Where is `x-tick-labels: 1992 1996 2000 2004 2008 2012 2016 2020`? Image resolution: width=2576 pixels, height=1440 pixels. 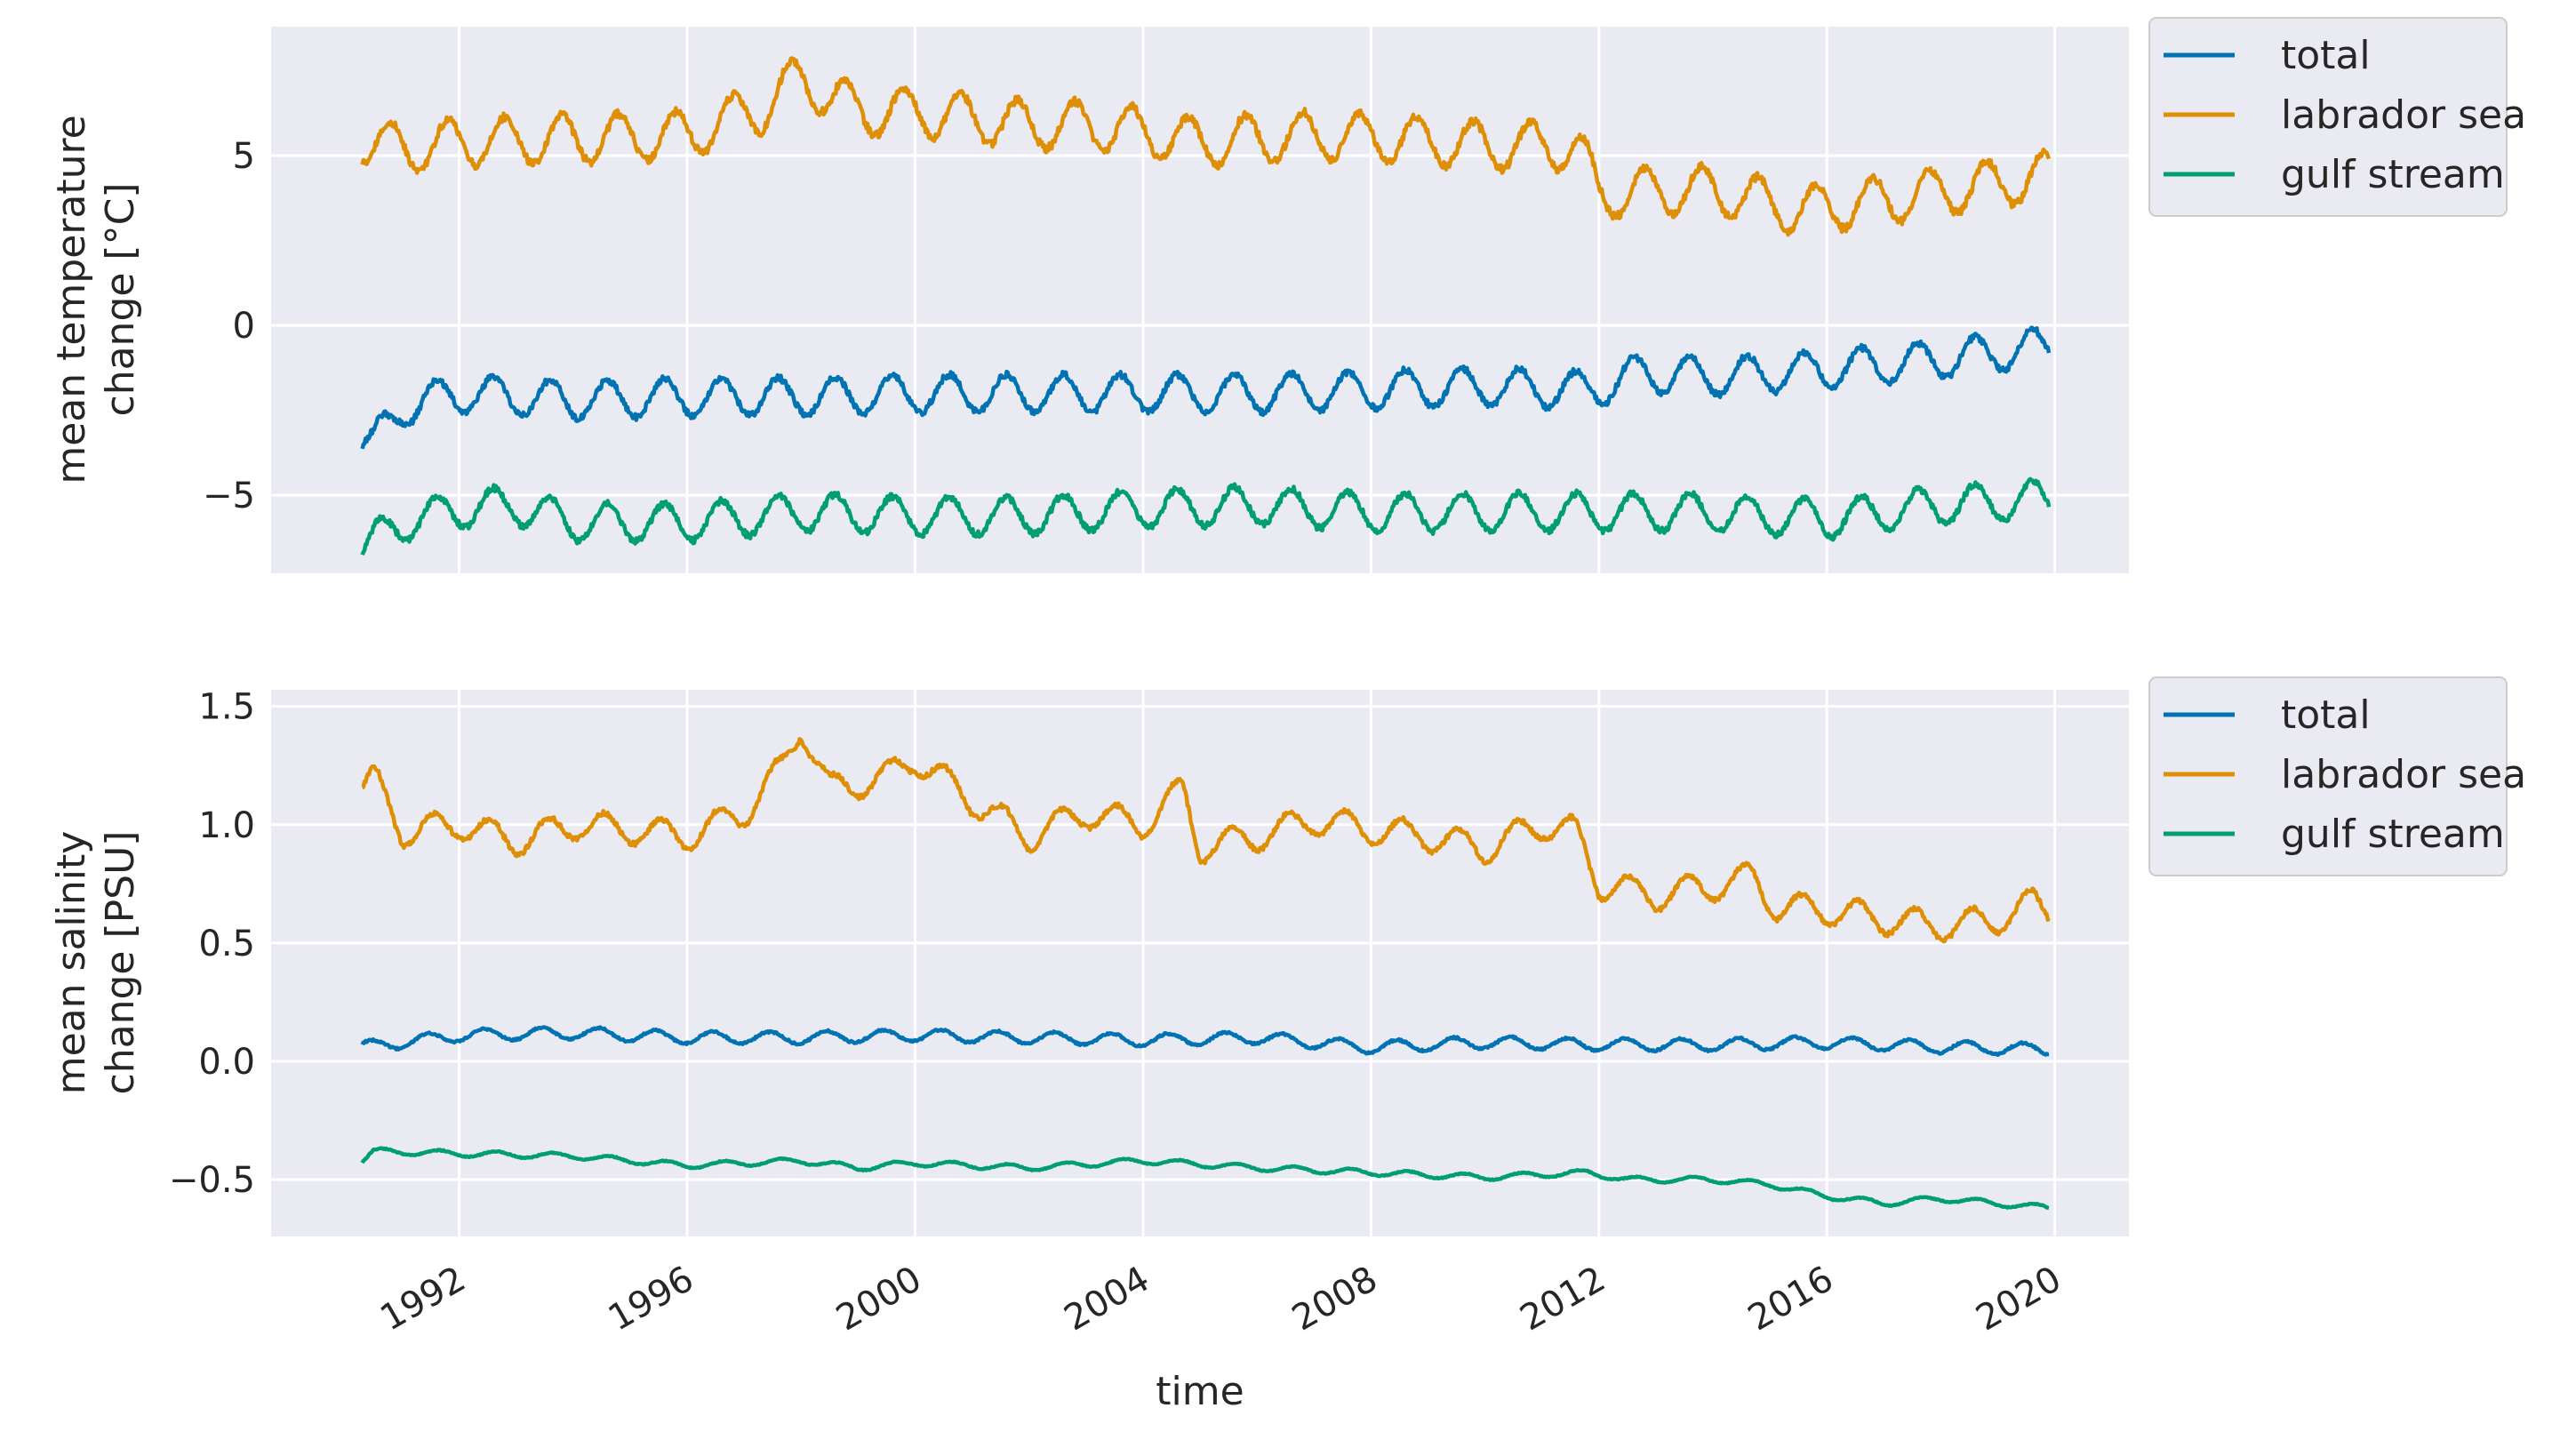 x-tick-labels: 1992 1996 2000 2004 2008 2012 2016 2020 is located at coordinates (1220, 1299).